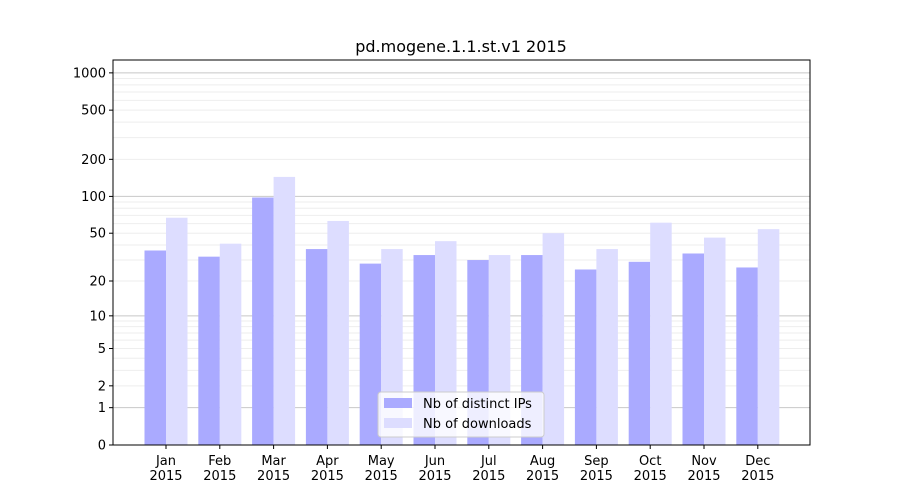  Describe the element at coordinates (165, 461) in the screenshot. I see `x-tick-label: Jan` at that location.